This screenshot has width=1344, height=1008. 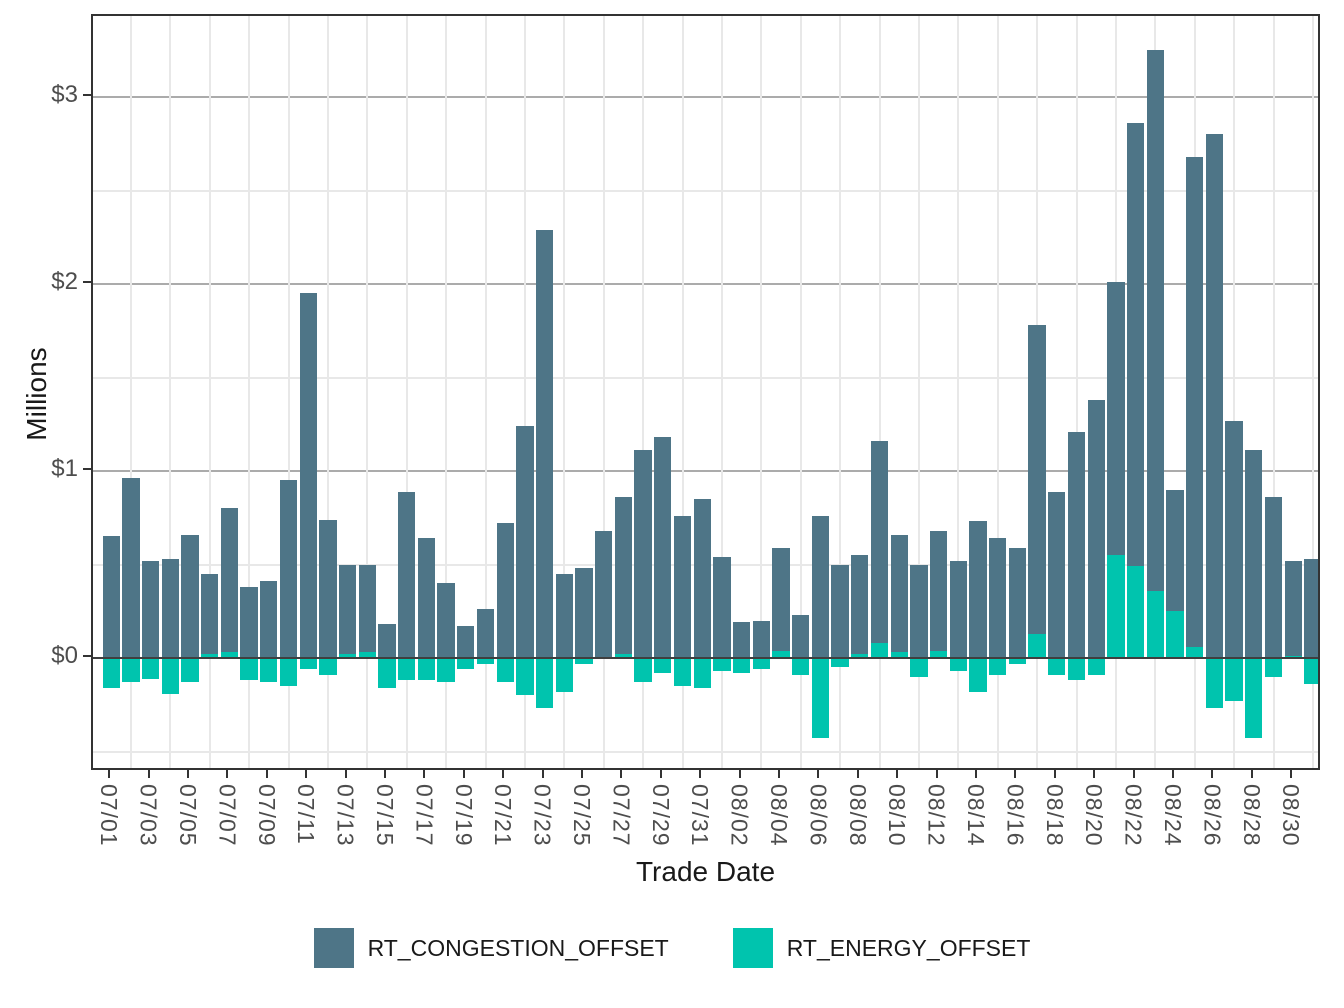 What do you see at coordinates (306, 814) in the screenshot?
I see `x-tick-label: 07/11` at bounding box center [306, 814].